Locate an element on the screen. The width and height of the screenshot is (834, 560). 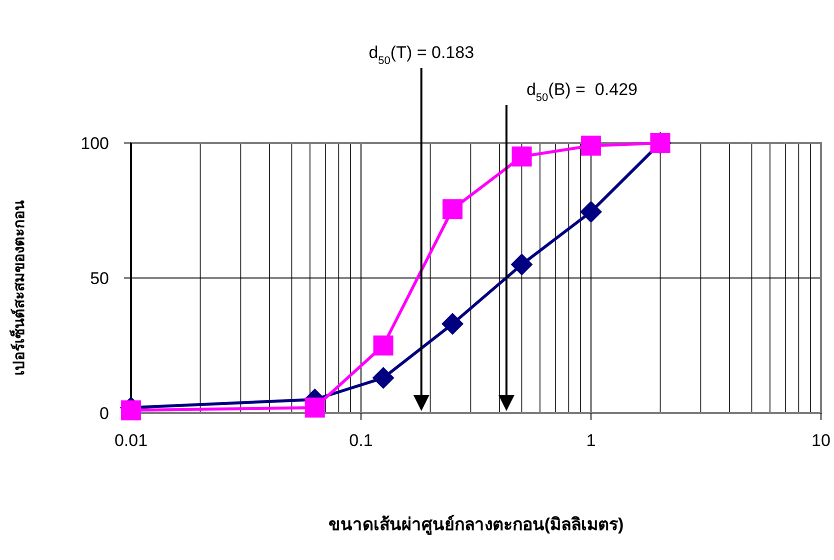
y-axis-title: เปอร์เซ็นต์สะสมของตะกอน is located at coordinates (18, 288).